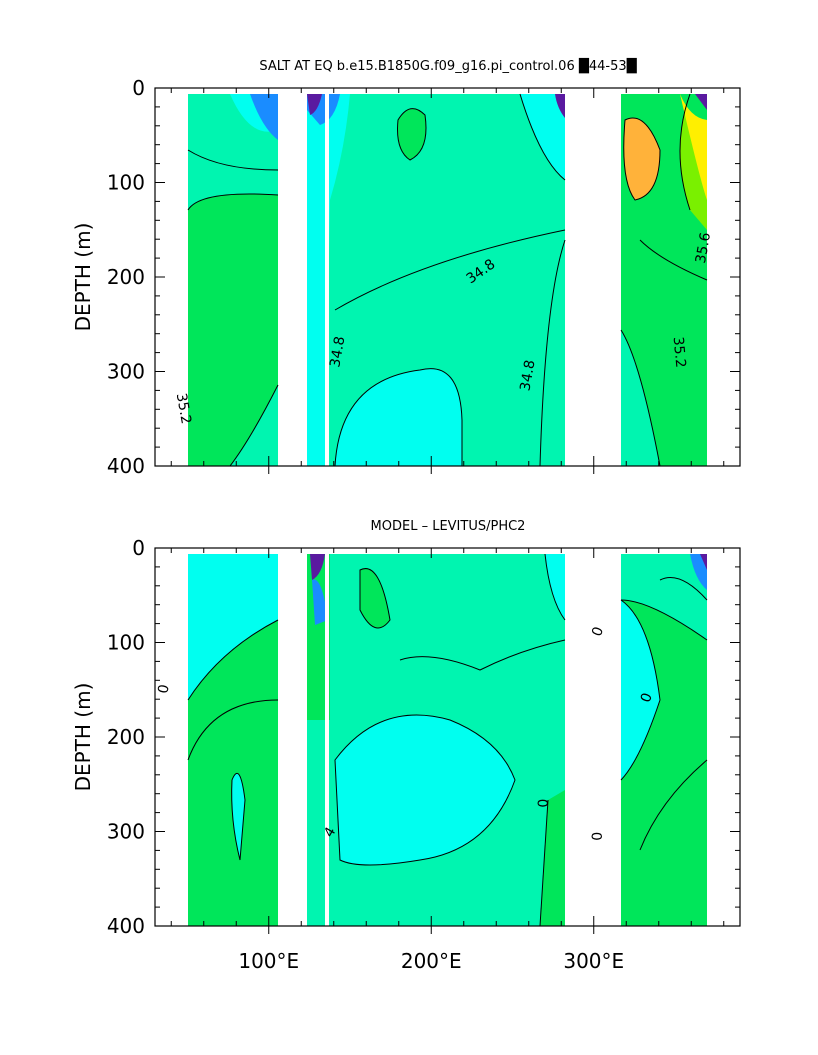 The height and width of the screenshot is (1055, 818). I want to click on bottom-panel-title: MODEL – LEVITUS/PHC2, so click(448, 526).